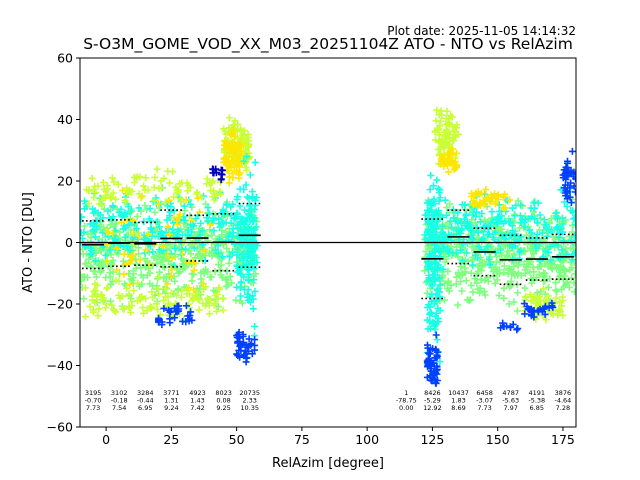  Describe the element at coordinates (510, 408) in the screenshot. I see `bin-stat-std: 7.97` at that location.